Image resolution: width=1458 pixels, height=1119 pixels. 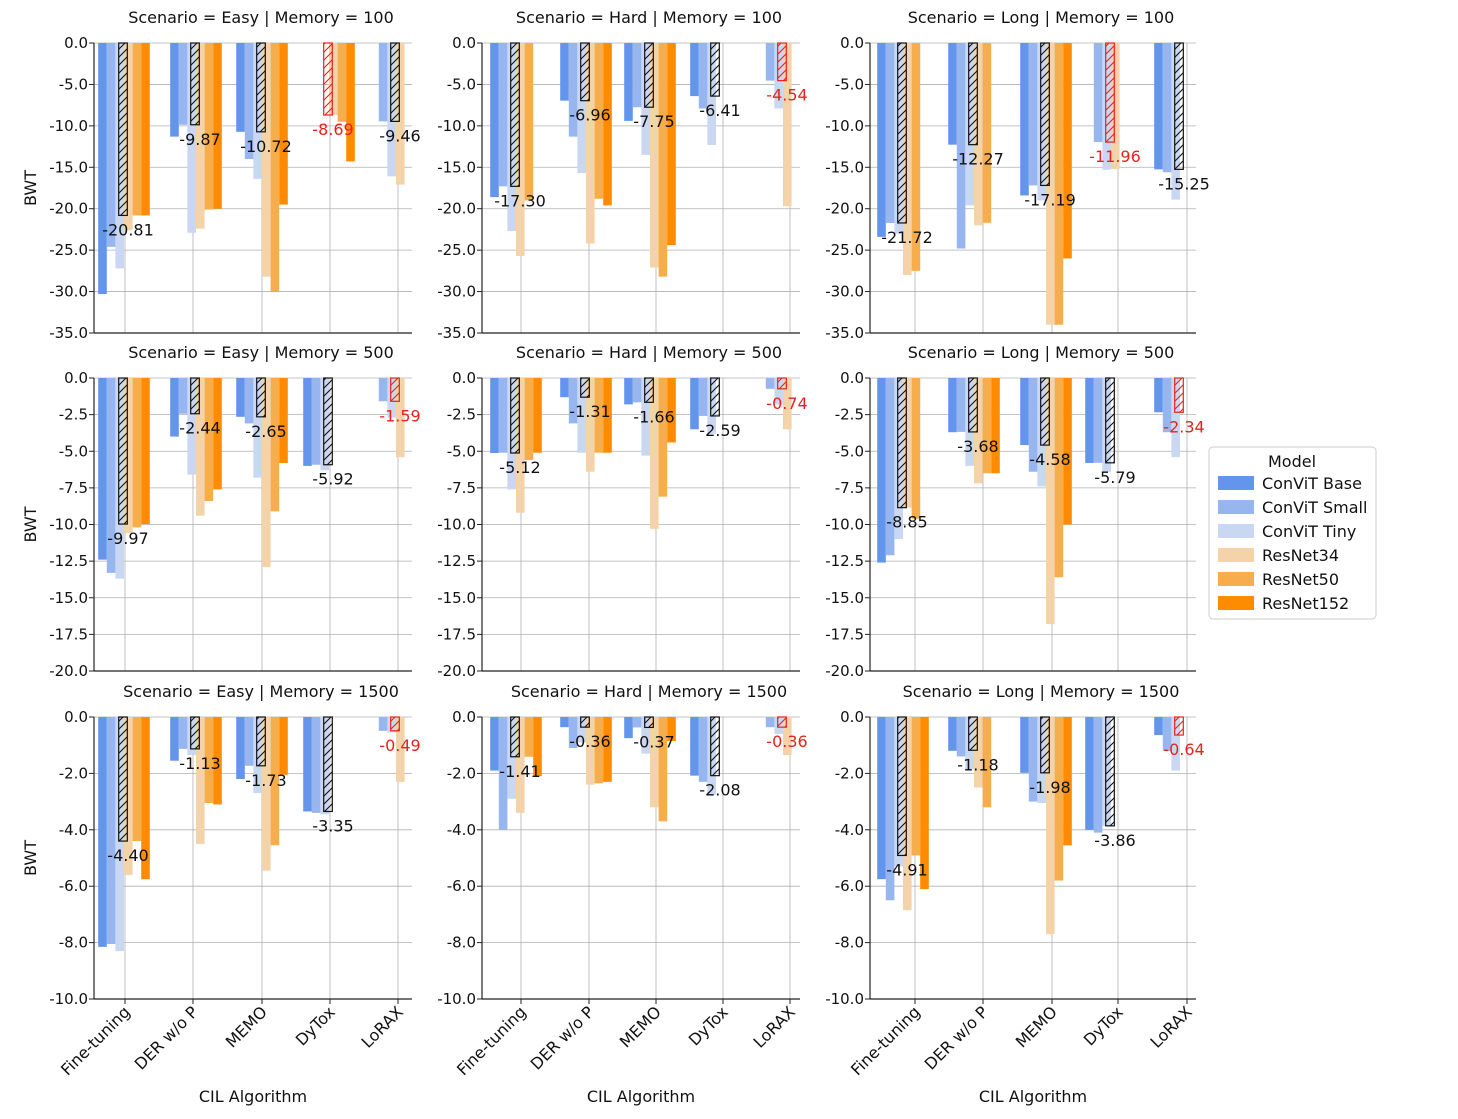 What do you see at coordinates (844, 292) in the screenshot?
I see `y-tick-label: -30.0` at bounding box center [844, 292].